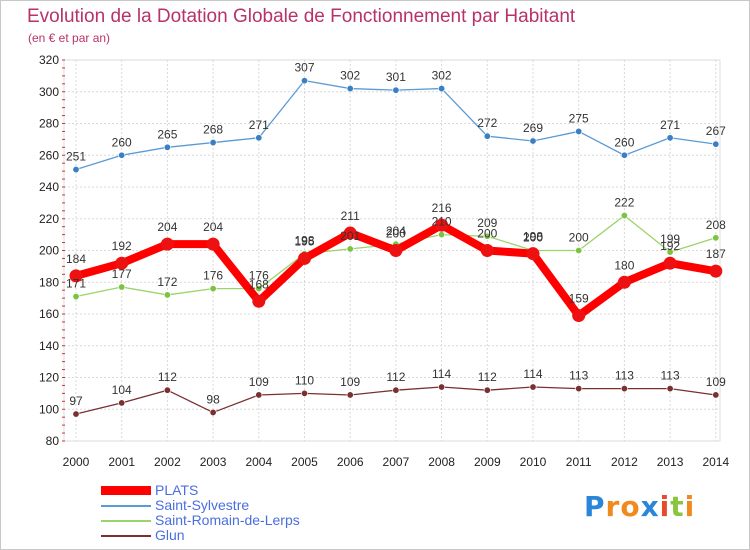  Describe the element at coordinates (690, 506) in the screenshot. I see `logo-letter: i` at that location.